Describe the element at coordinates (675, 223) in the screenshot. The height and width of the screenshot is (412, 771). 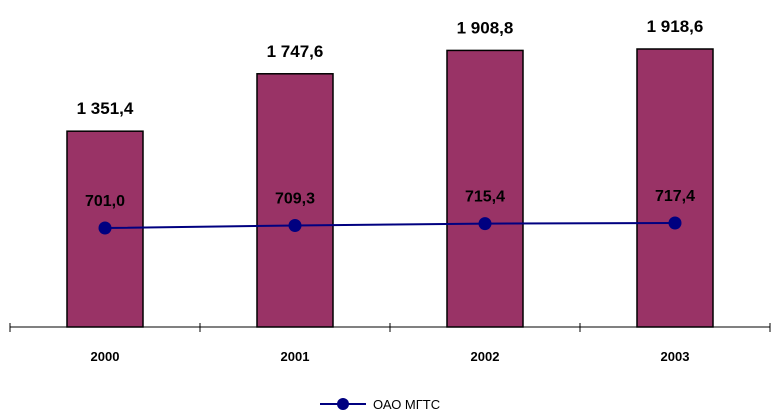
I see `line-point-2003` at that location.